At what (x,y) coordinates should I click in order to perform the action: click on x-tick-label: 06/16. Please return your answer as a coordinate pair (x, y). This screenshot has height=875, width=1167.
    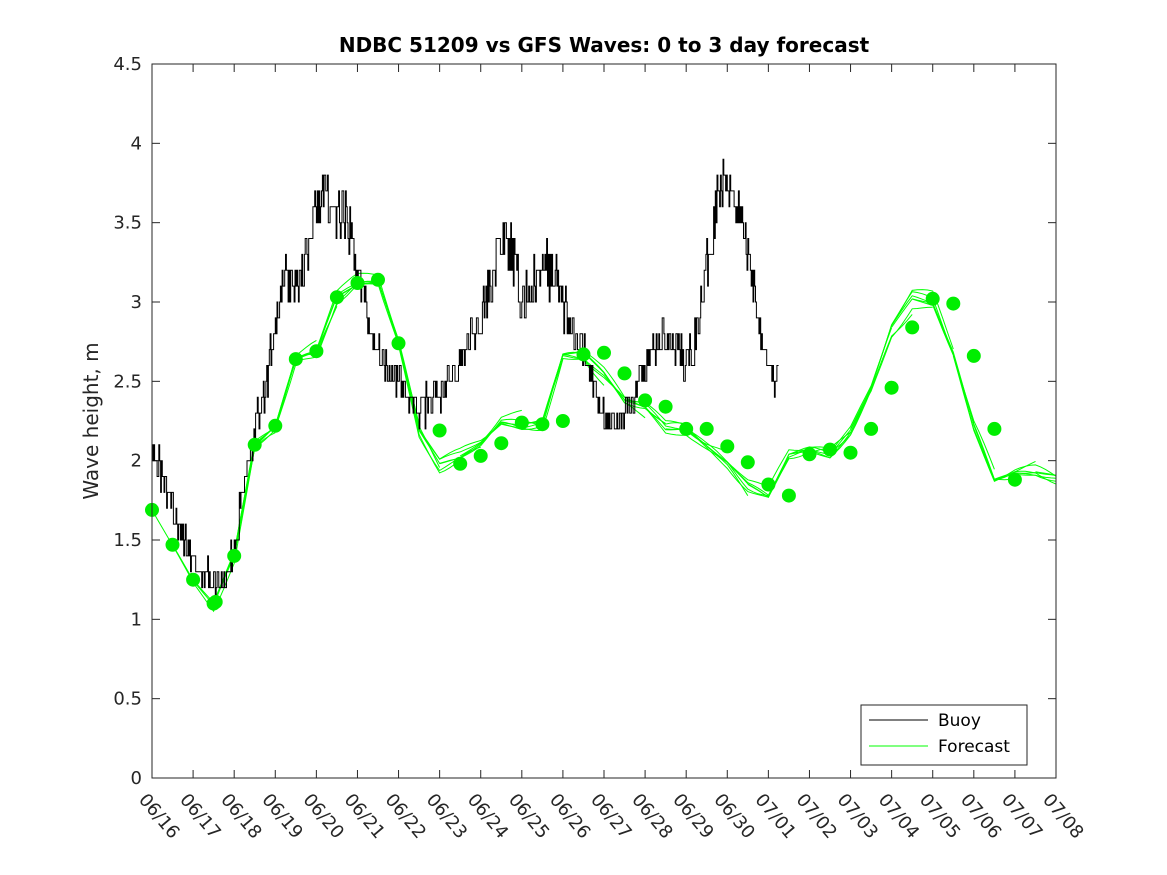
    Looking at the image, I should click on (158, 816).